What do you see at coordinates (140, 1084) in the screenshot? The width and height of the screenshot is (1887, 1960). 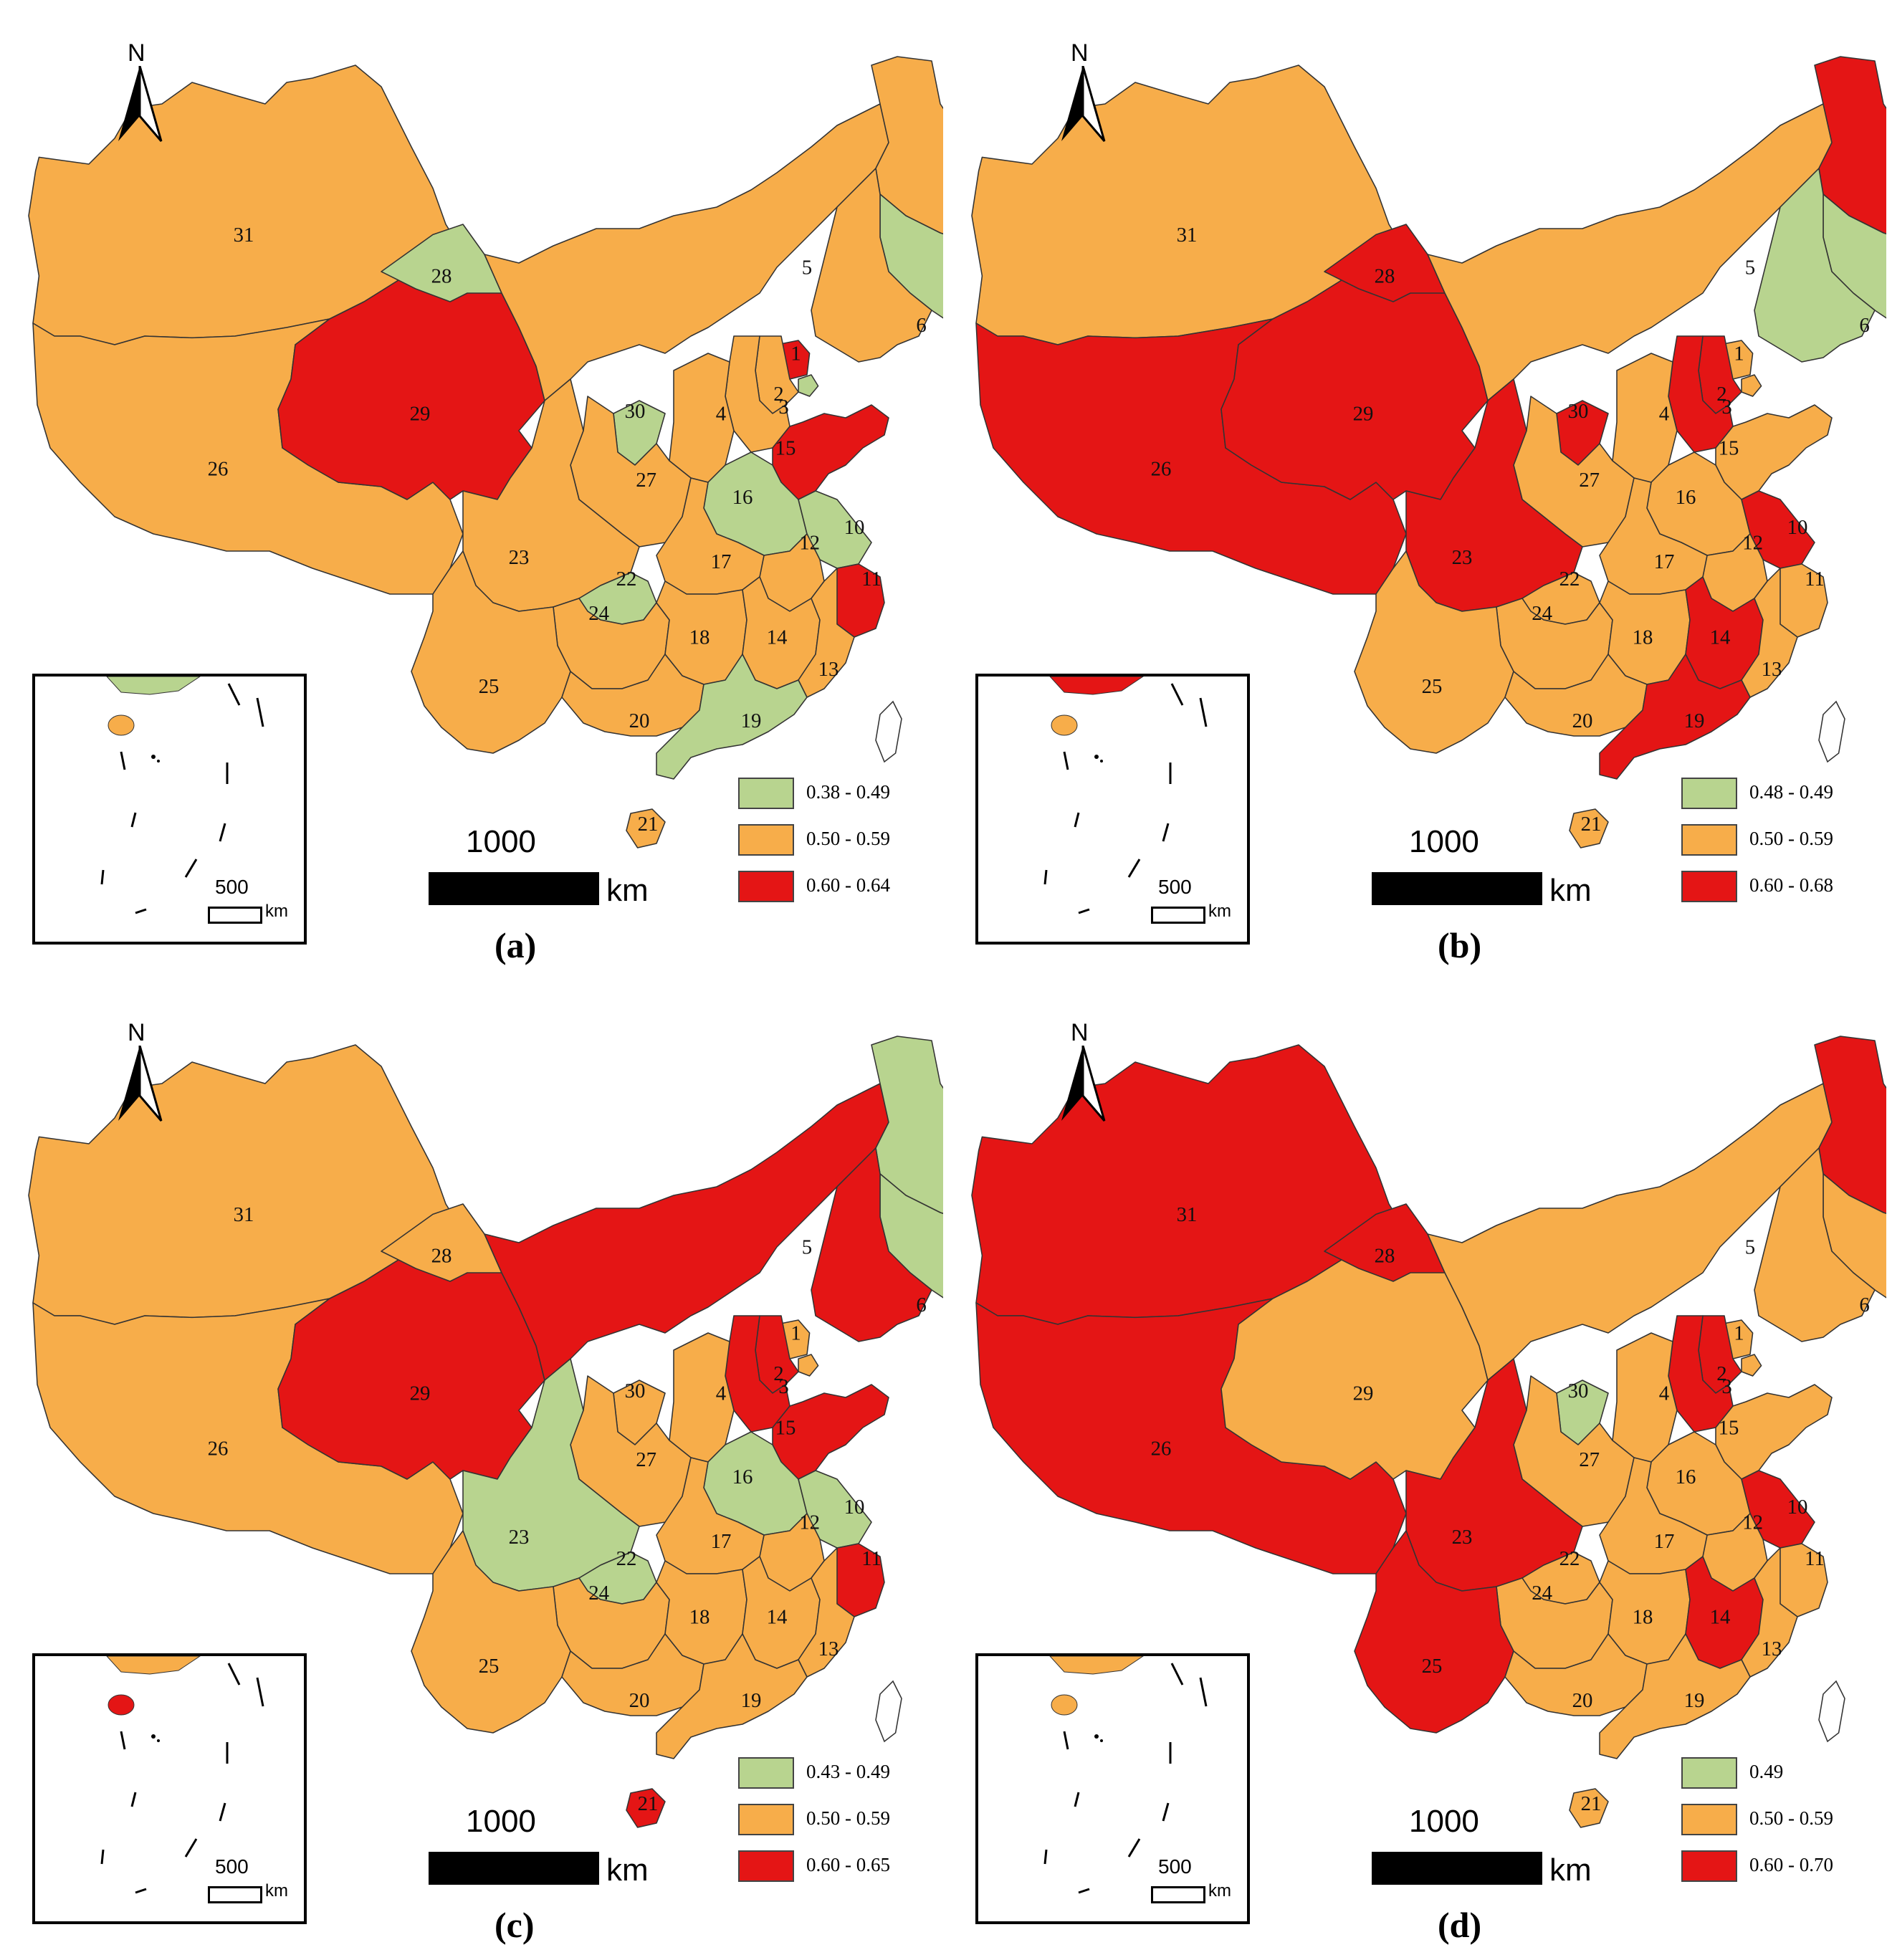 I see `north-arrow-icon` at bounding box center [140, 1084].